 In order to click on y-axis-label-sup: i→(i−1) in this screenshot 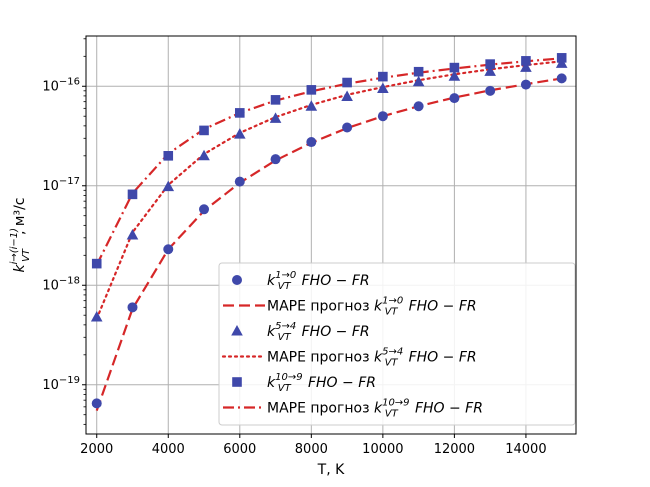, I will do `click(14, 246)`.